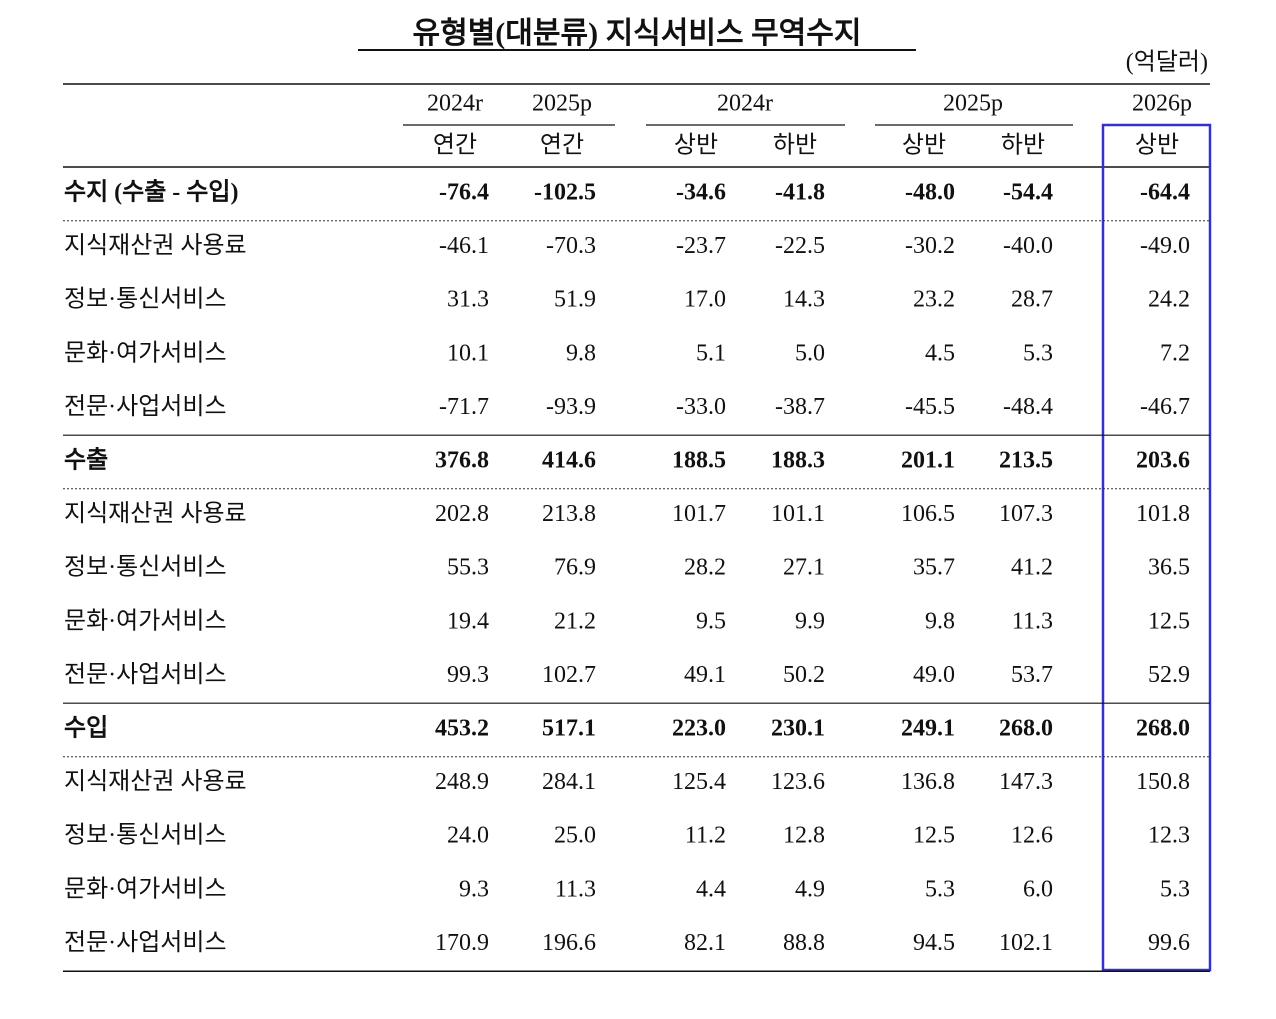 Image resolution: width=1276 pixels, height=1019 pixels. Describe the element at coordinates (804, 675) in the screenshot. I see `cell: 50.2` at that location.